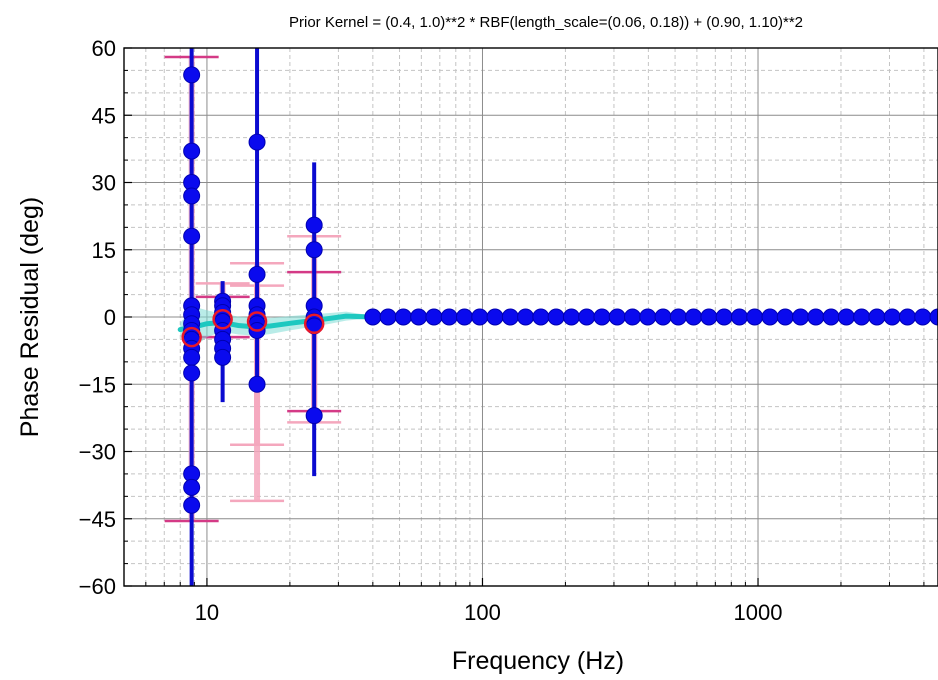  What do you see at coordinates (97, 586) in the screenshot?
I see `y-tick-label: −60` at bounding box center [97, 586].